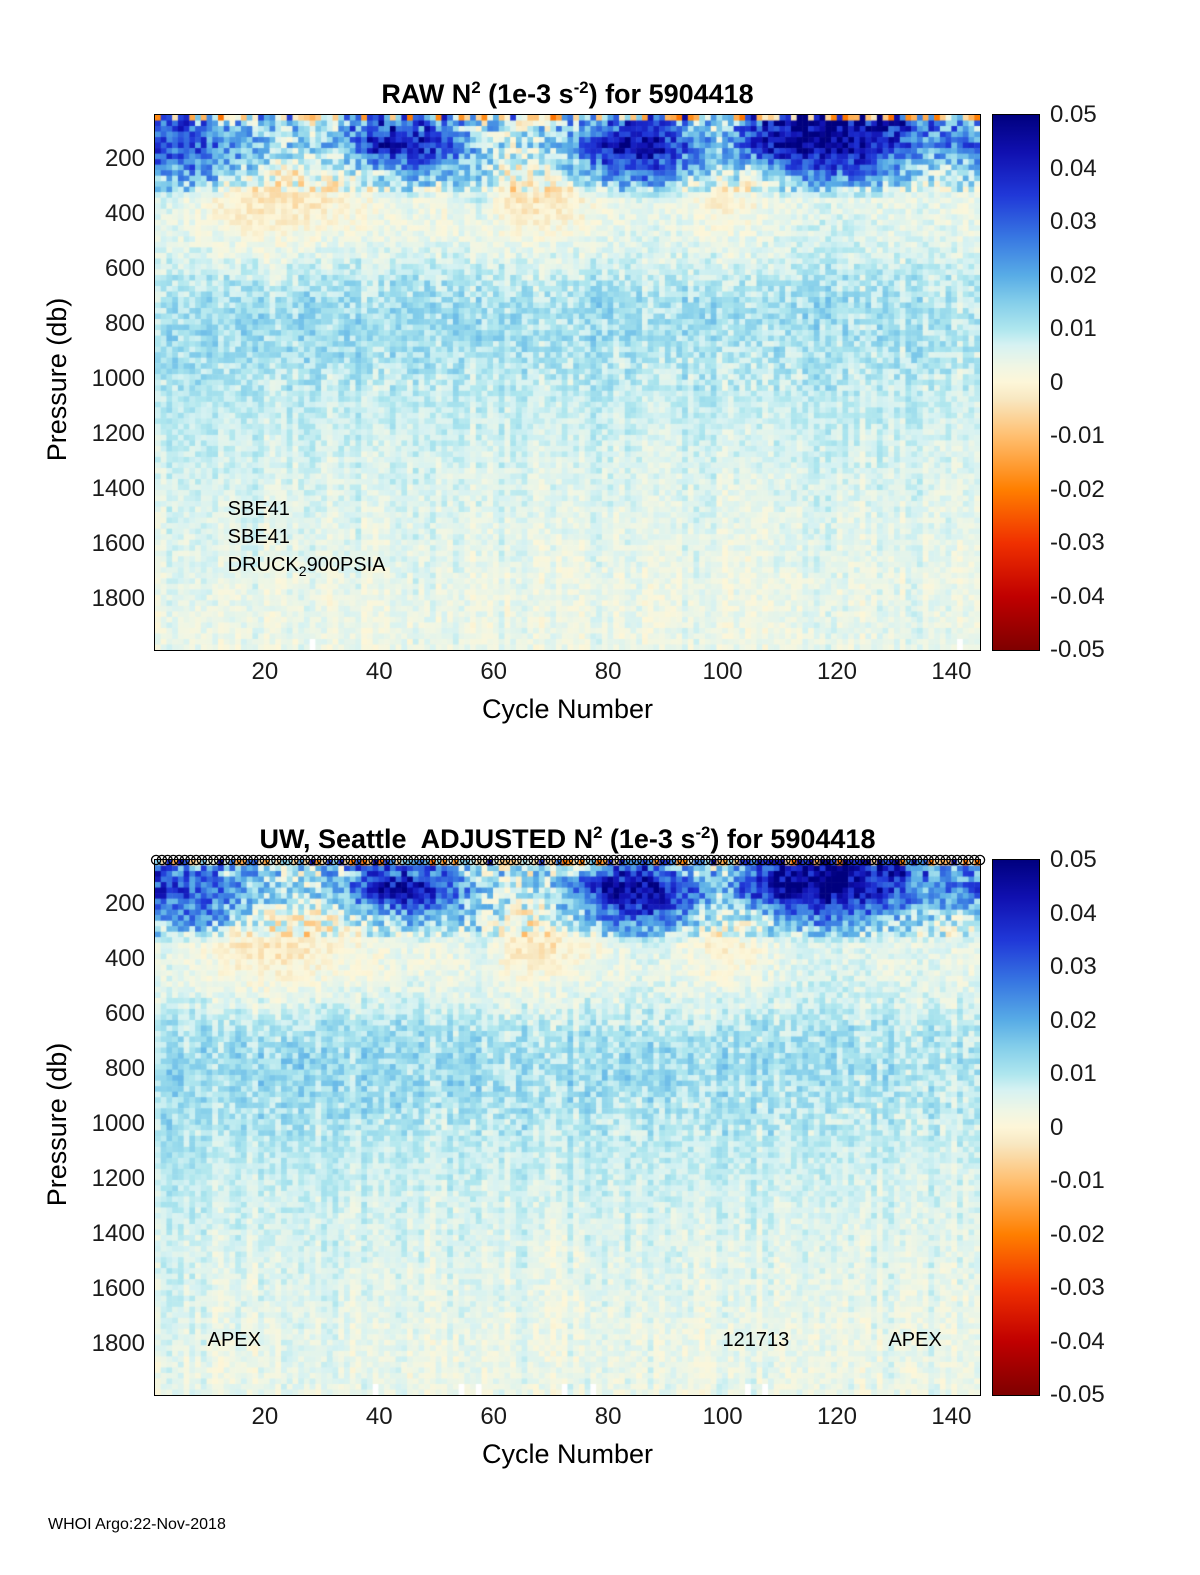 Image resolution: width=1200 pixels, height=1575 pixels. Describe the element at coordinates (527, 94) in the screenshot. I see `title-text: (1e-3 s` at that location.